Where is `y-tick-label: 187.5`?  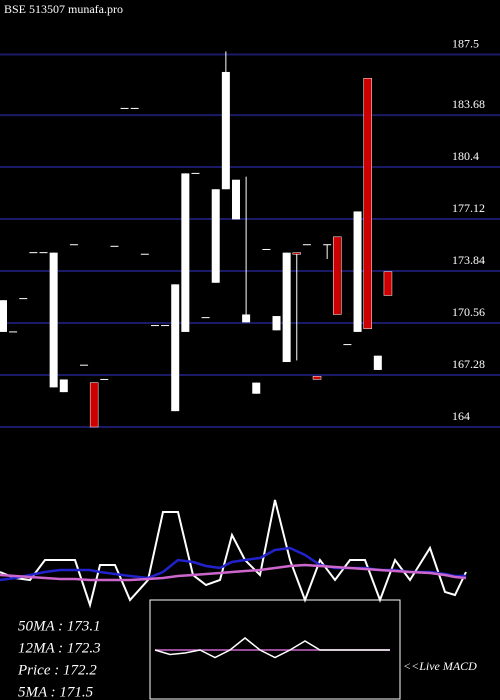 y-tick-label: 187.5 is located at coordinates (465, 43).